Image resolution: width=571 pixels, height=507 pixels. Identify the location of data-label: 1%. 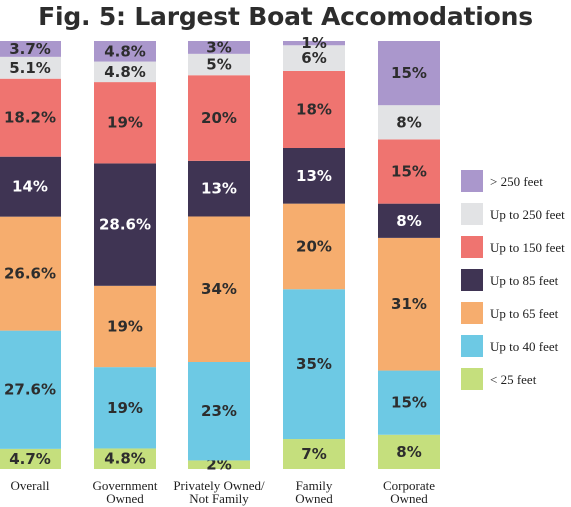
(313, 43).